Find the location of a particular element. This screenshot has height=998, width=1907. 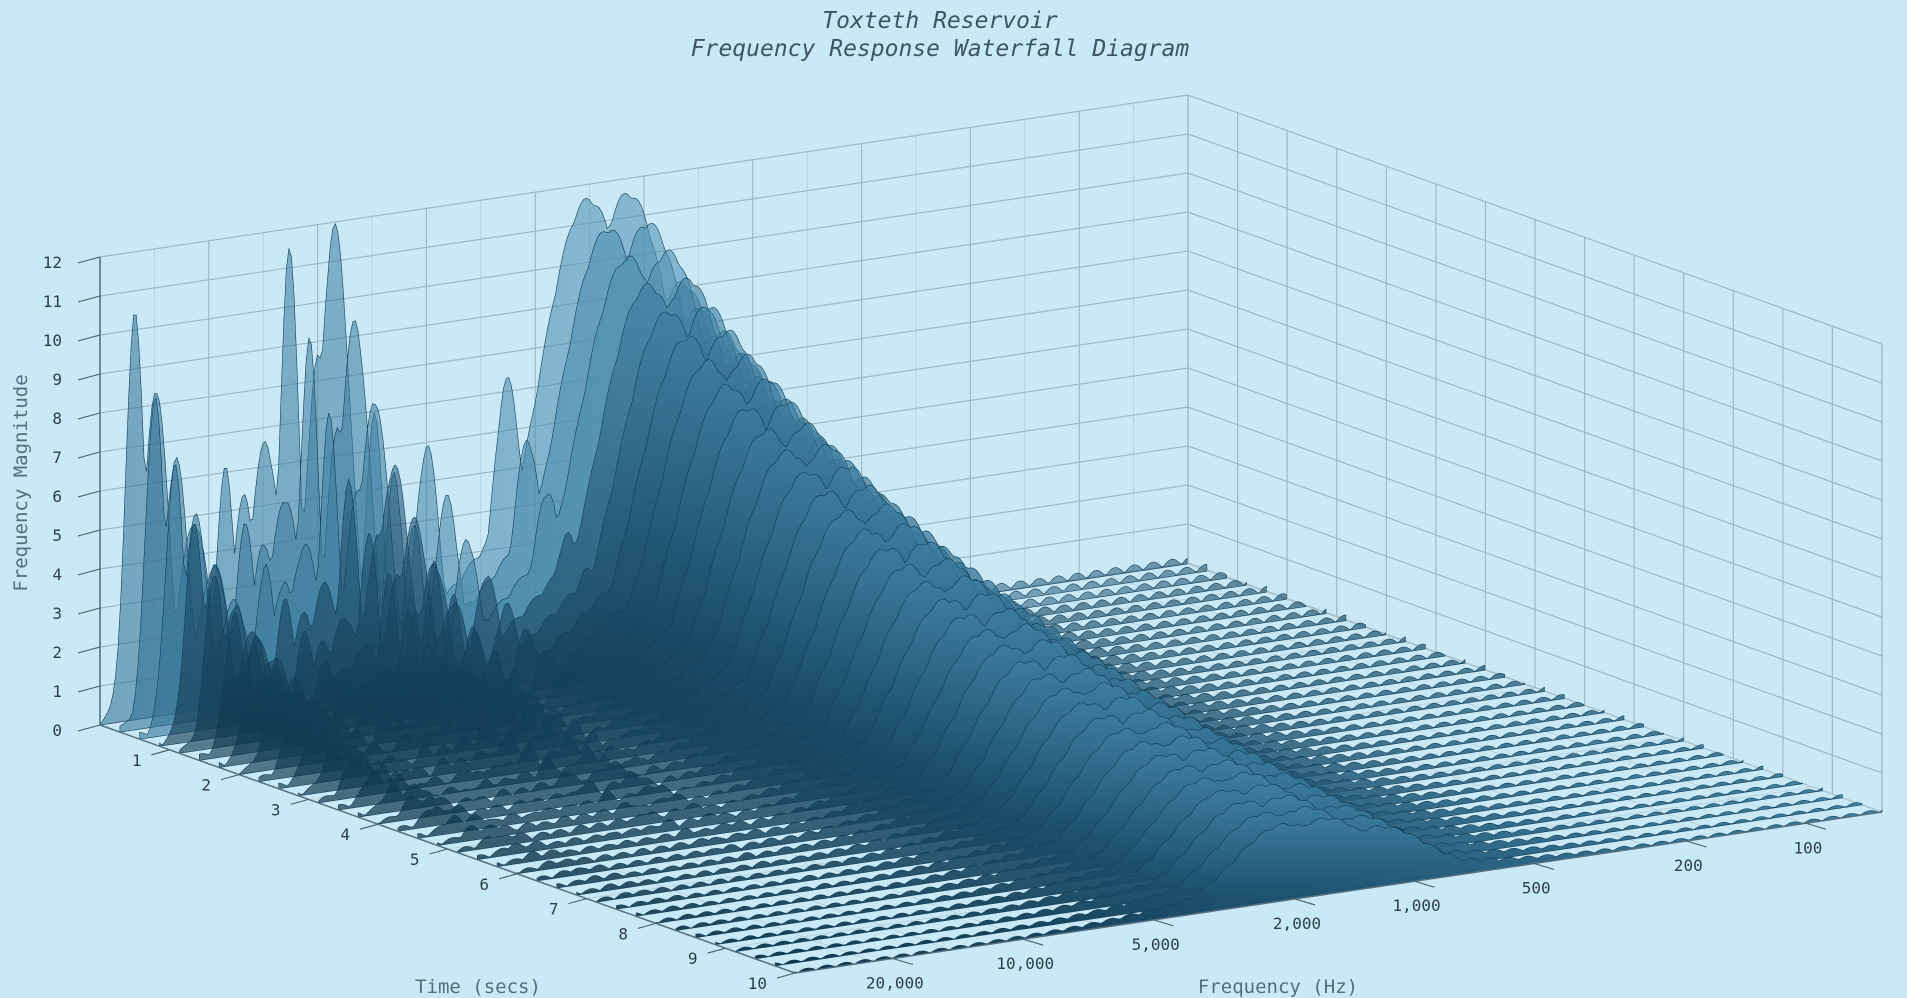

magnitude-tick-label: 8 is located at coordinates (57, 418).